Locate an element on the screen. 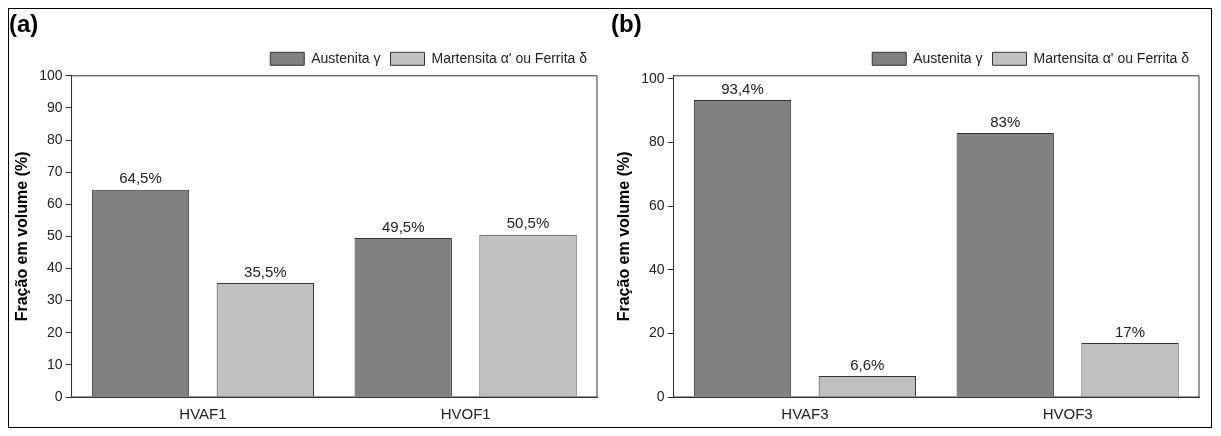 The height and width of the screenshot is (436, 1221). y-tick-label: 70 is located at coordinates (54, 171).